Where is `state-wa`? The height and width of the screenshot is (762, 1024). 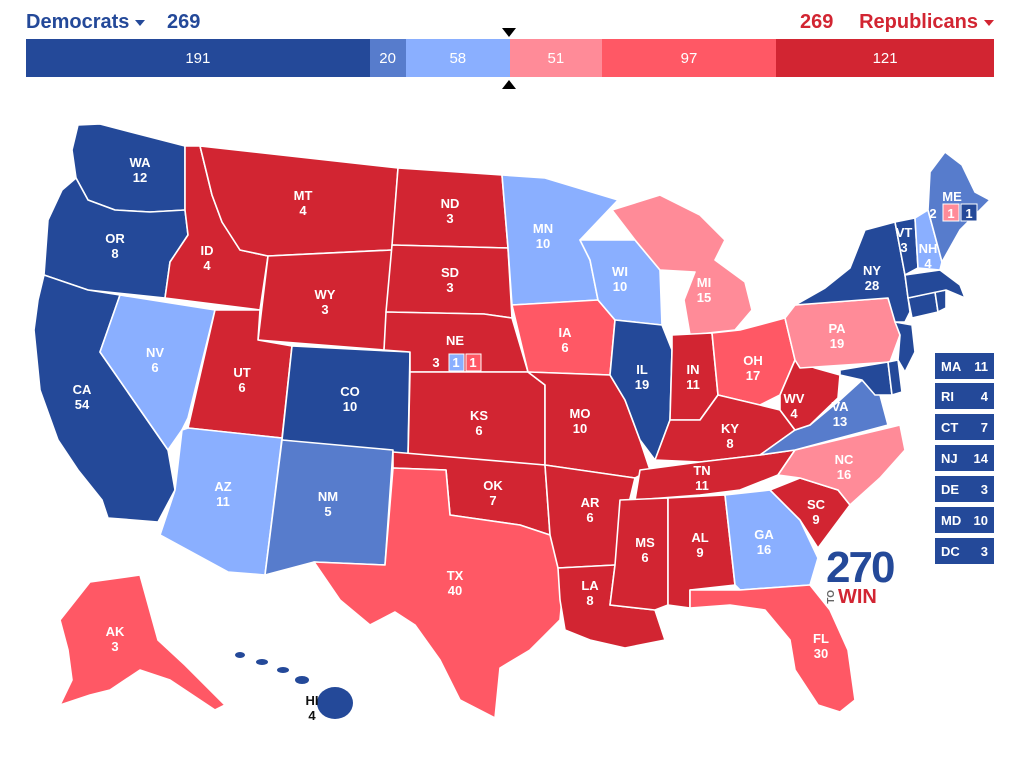
state-wa is located at coordinates (128, 168).